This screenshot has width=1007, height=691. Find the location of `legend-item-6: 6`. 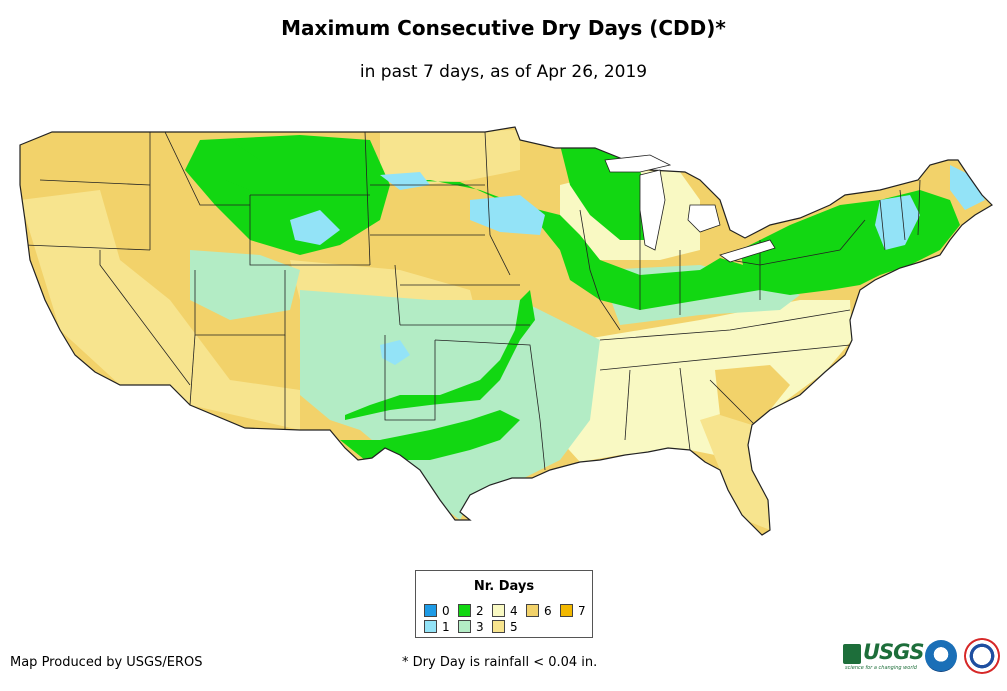

legend-item-6: 6 is located at coordinates (539, 611).